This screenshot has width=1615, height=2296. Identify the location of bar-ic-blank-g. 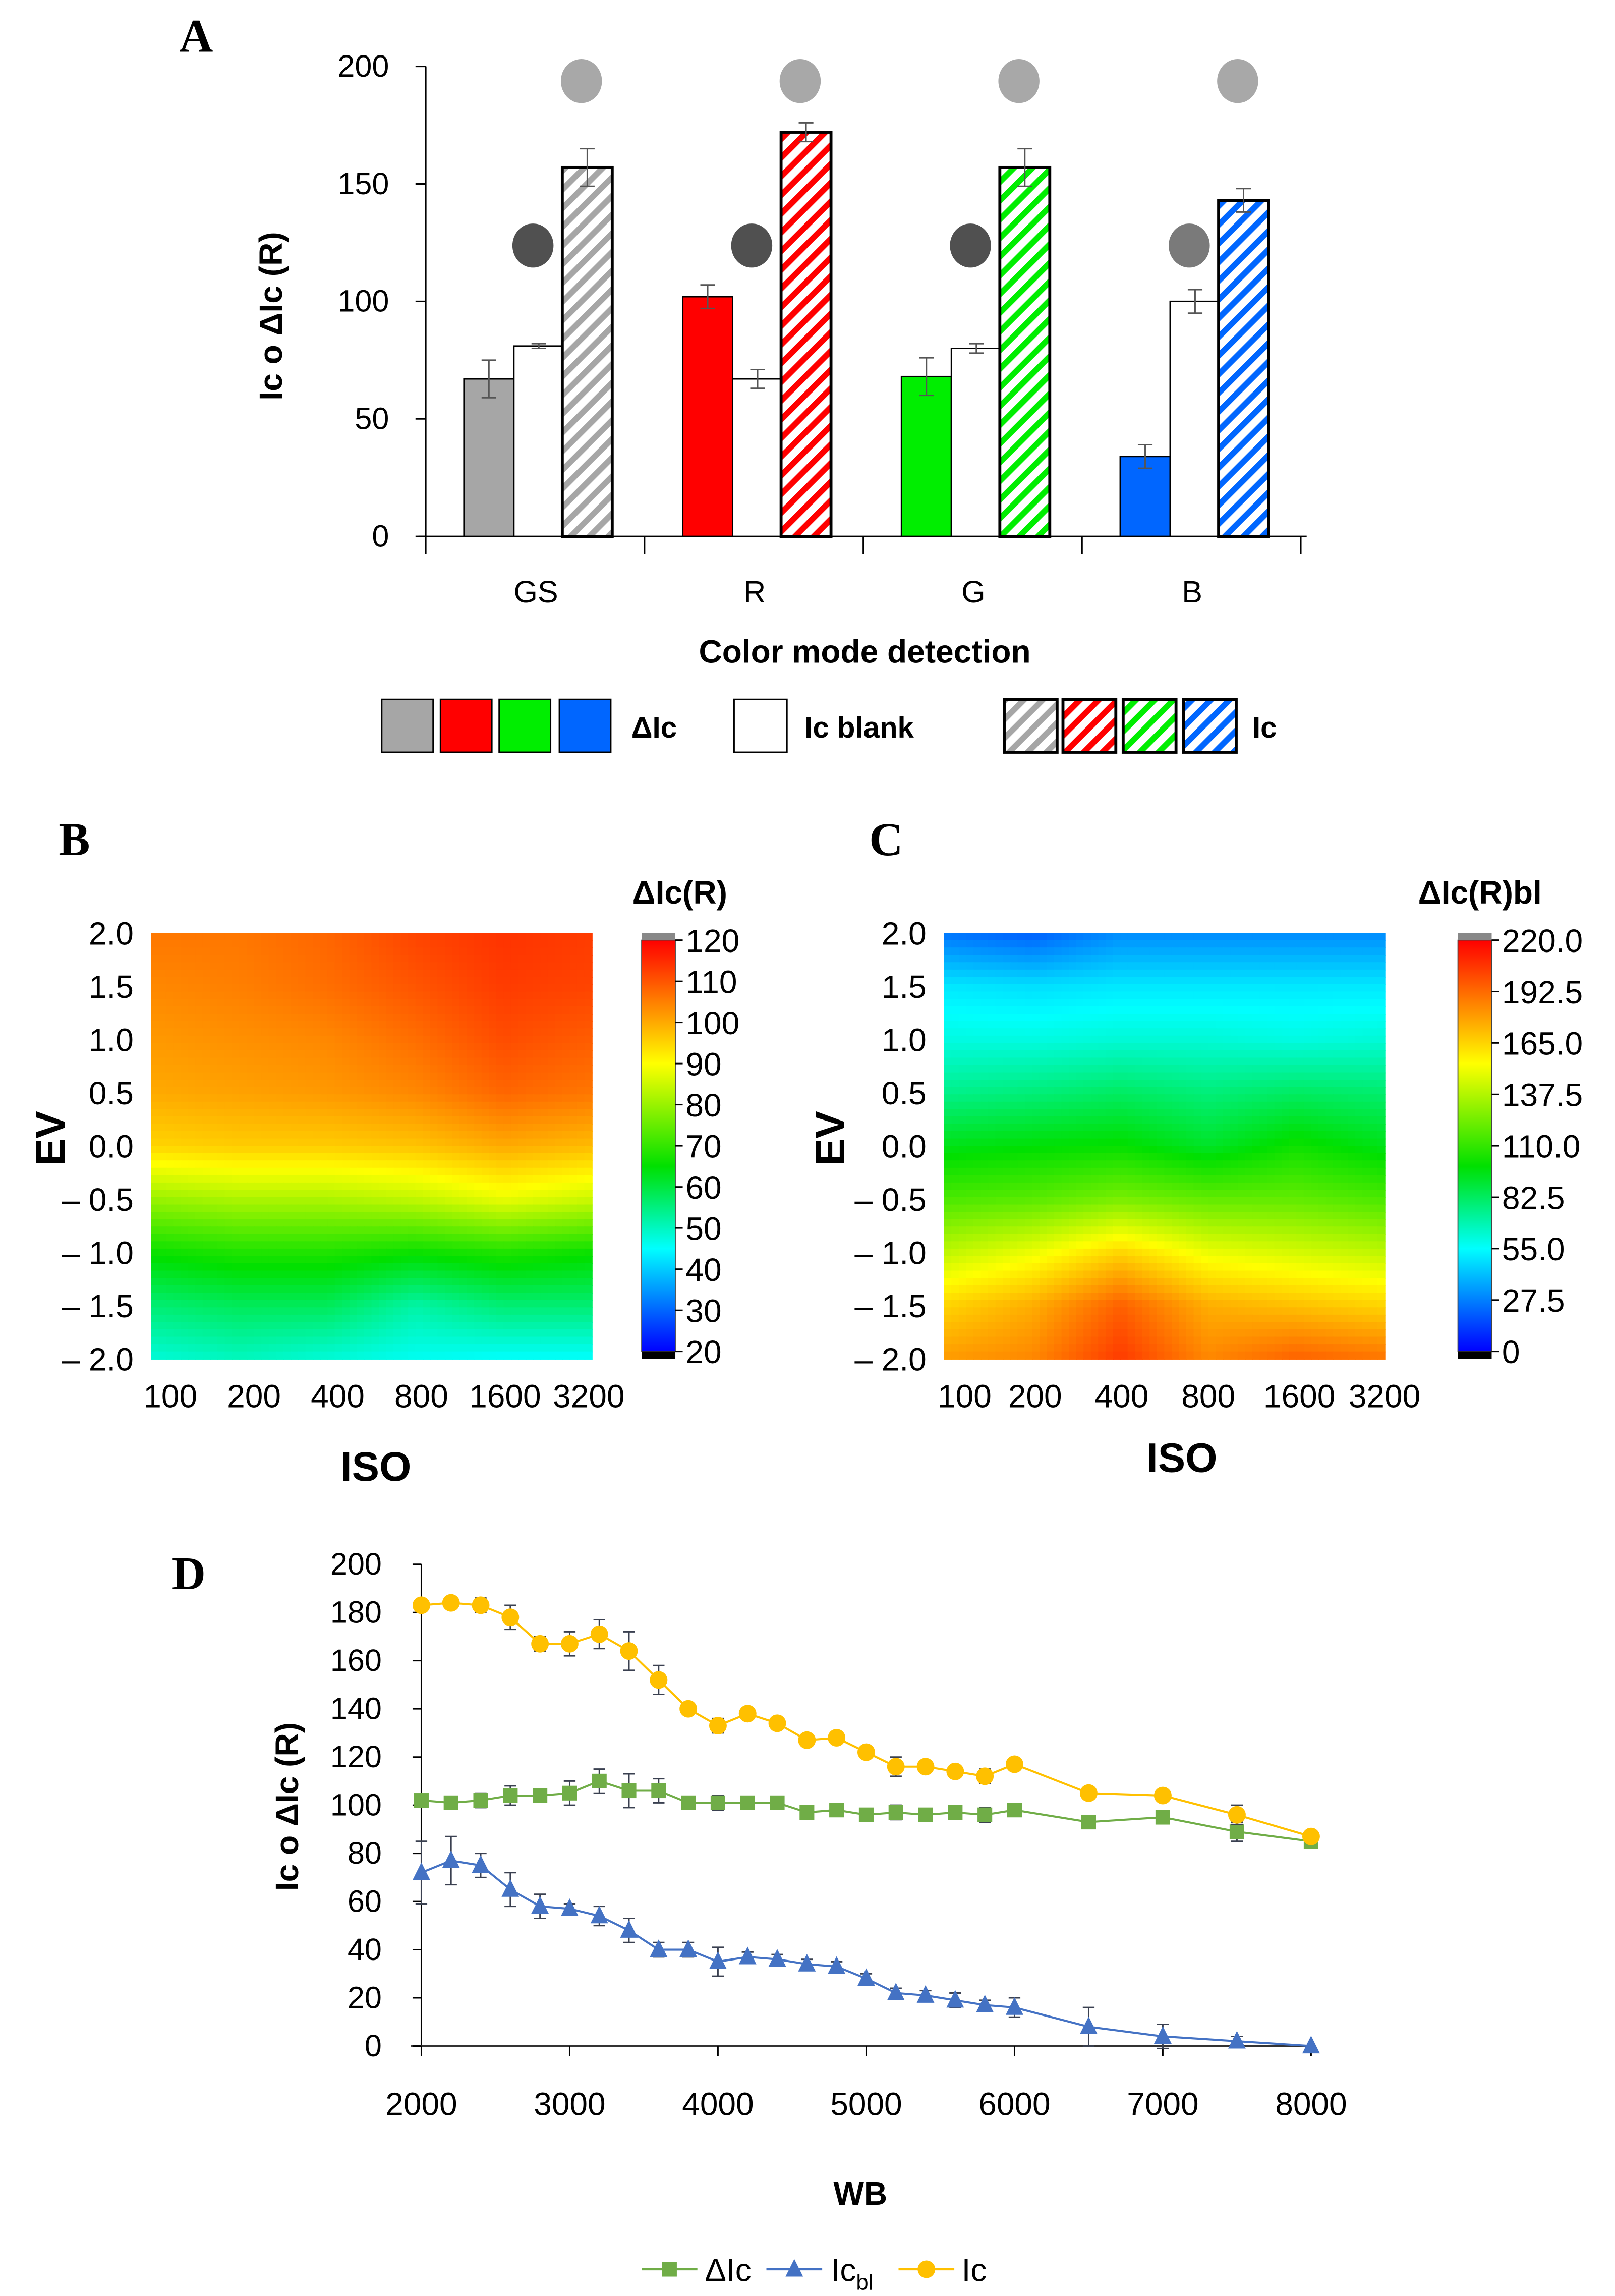
(976, 442).